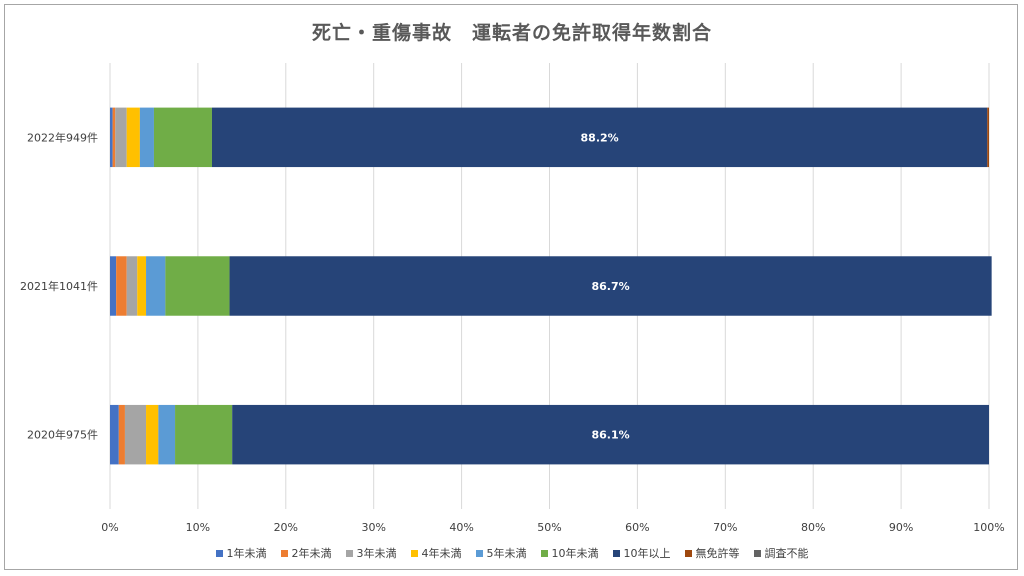  What do you see at coordinates (647, 553) in the screenshot?
I see `legend-label: 10年以上` at bounding box center [647, 553].